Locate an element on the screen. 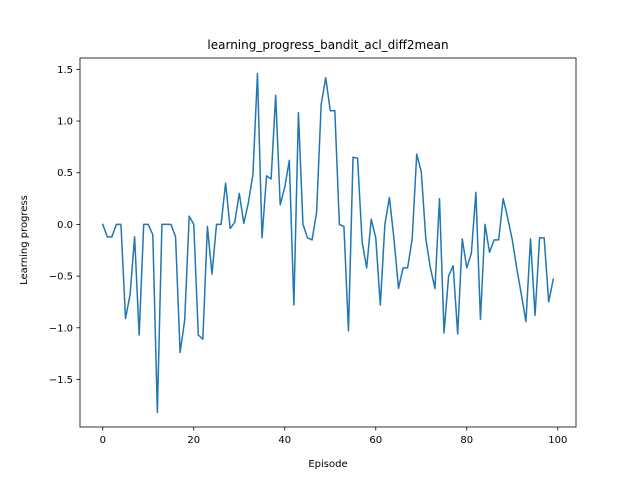 The image size is (640, 480). y-tick-label: 0.0 is located at coordinates (65, 225).